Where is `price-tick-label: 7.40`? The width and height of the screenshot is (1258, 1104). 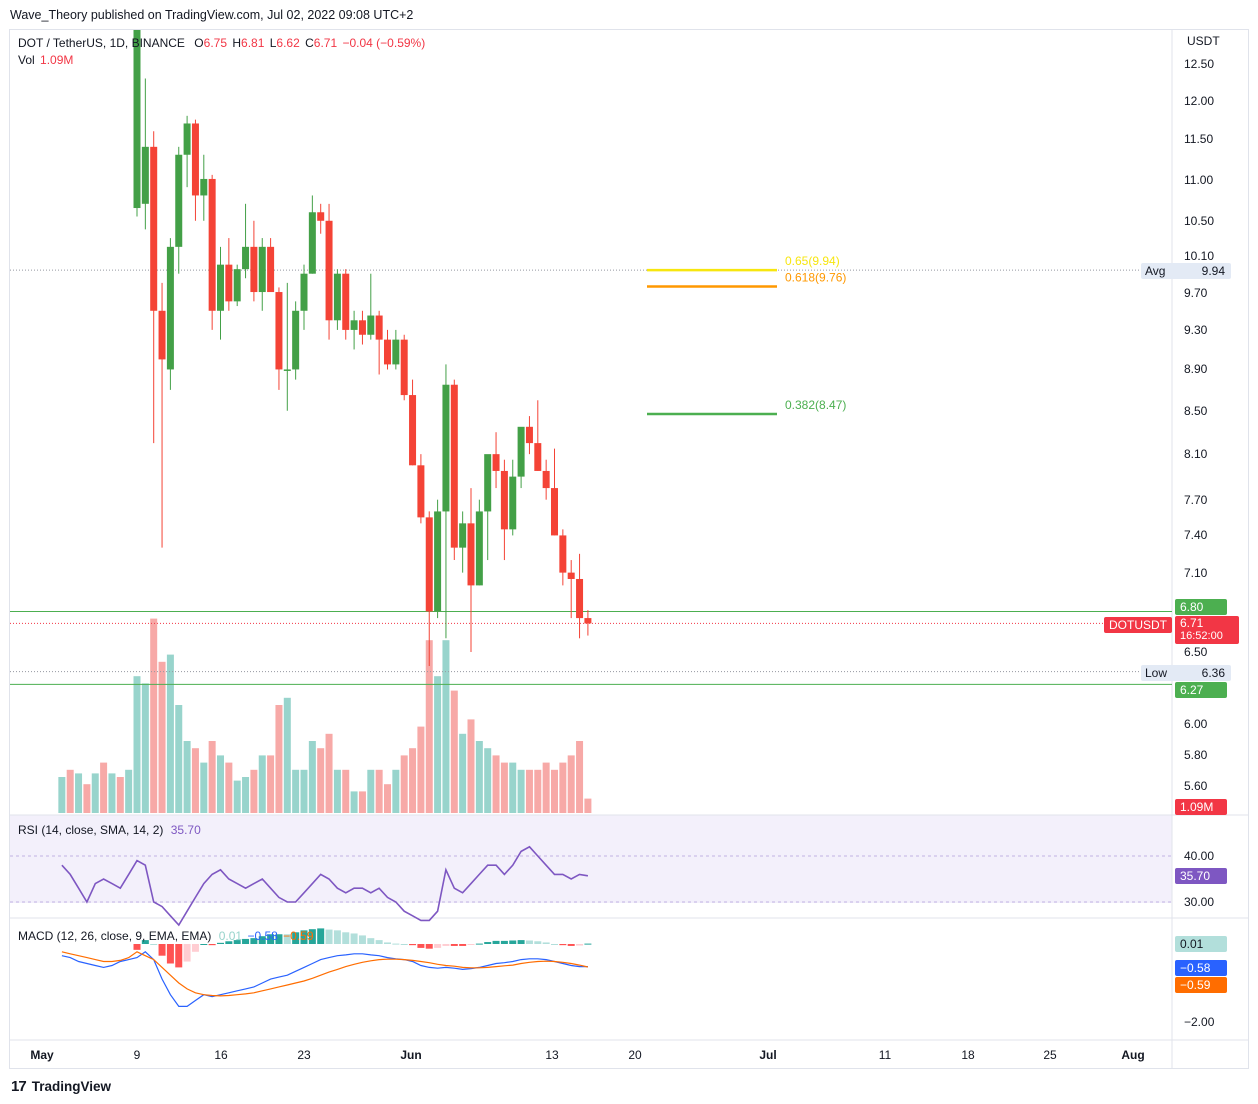 price-tick-label: 7.40 is located at coordinates (1196, 535).